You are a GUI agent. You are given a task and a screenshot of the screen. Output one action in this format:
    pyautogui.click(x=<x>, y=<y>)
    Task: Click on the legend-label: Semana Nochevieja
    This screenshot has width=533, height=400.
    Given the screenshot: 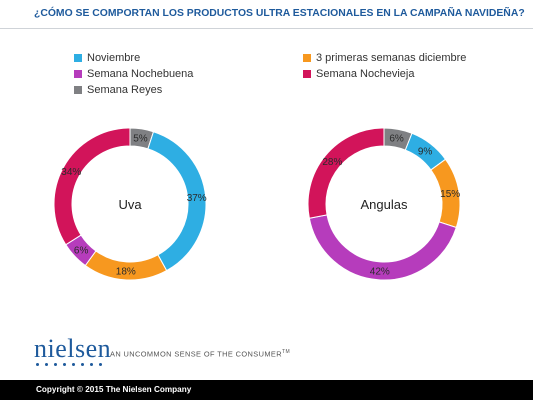 What is the action you would take?
    pyautogui.click(x=365, y=74)
    